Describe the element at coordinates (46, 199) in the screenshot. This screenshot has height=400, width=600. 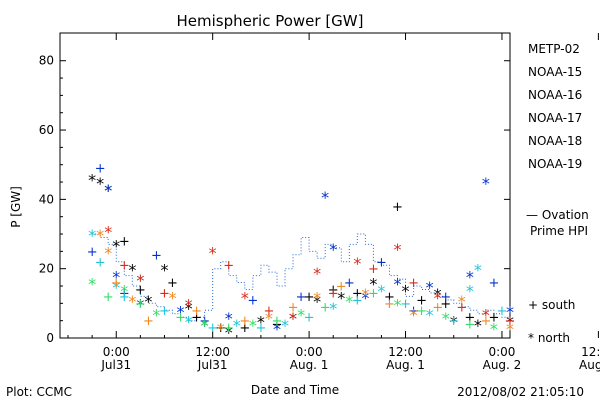
I see `y-tick-label: 40` at that location.